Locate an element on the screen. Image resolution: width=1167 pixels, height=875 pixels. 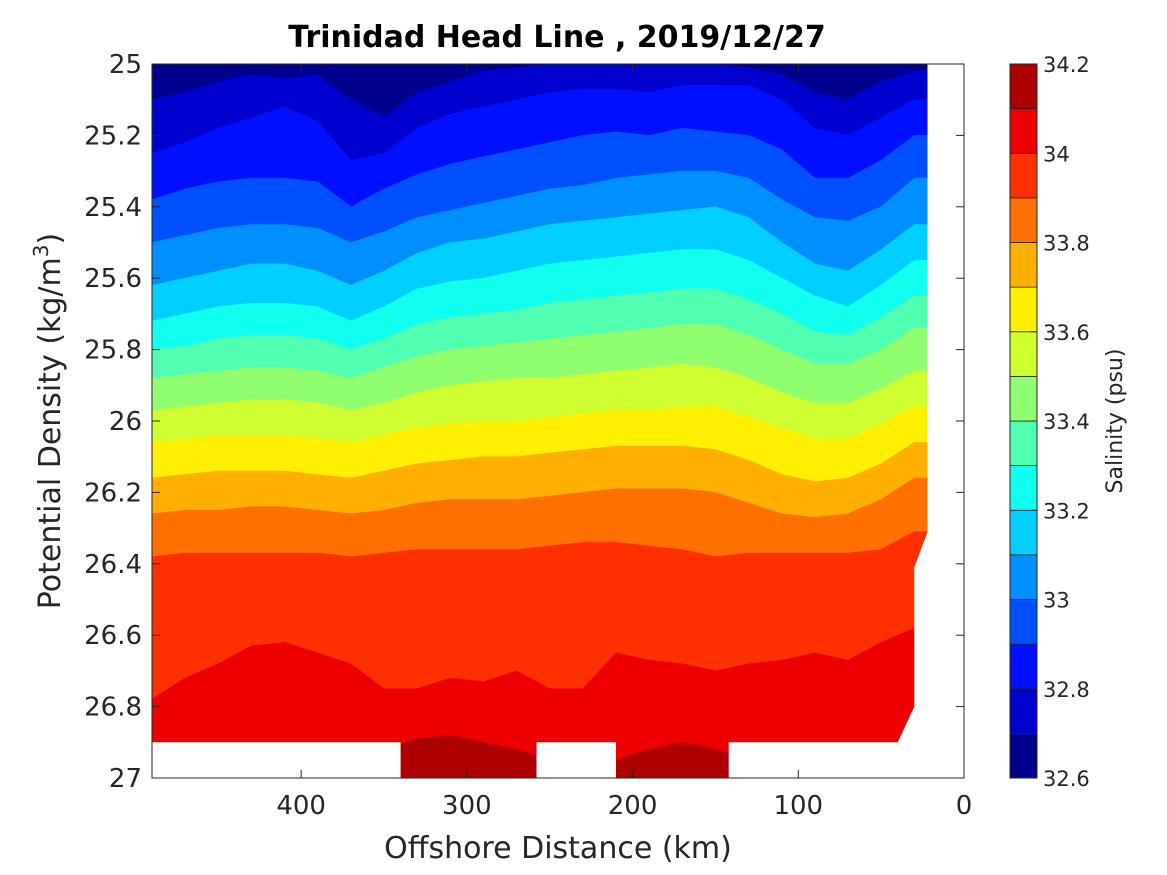
colorbar-tick-label: 34.2 is located at coordinates (1066, 65).